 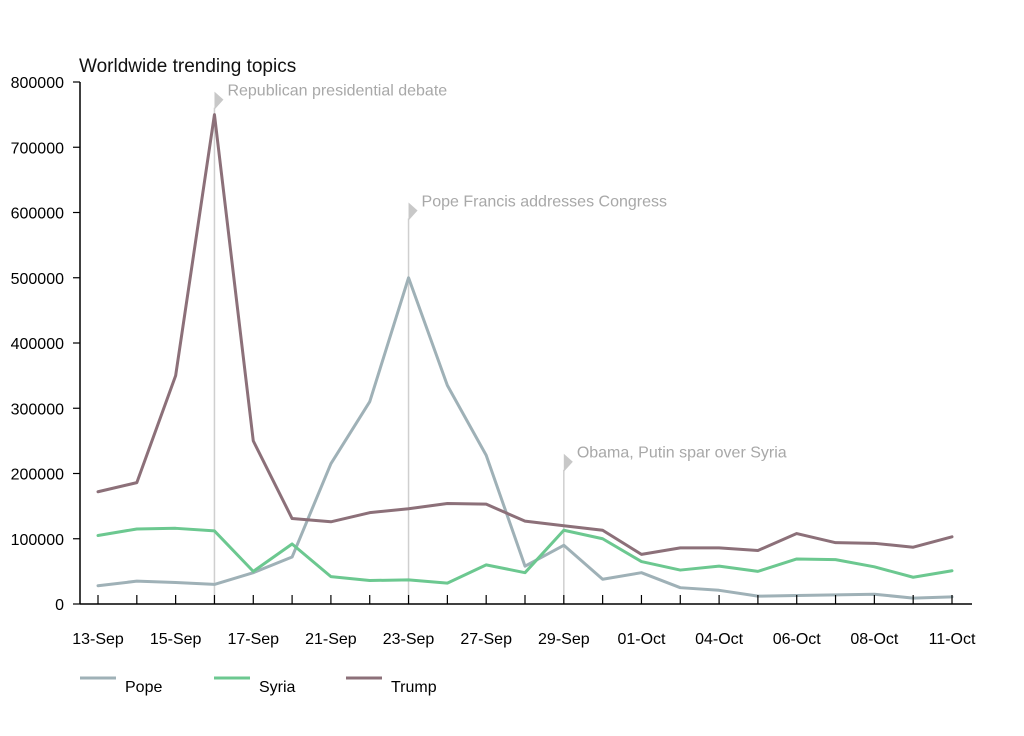 I want to click on y-tick-label: 300000, so click(x=37, y=409).